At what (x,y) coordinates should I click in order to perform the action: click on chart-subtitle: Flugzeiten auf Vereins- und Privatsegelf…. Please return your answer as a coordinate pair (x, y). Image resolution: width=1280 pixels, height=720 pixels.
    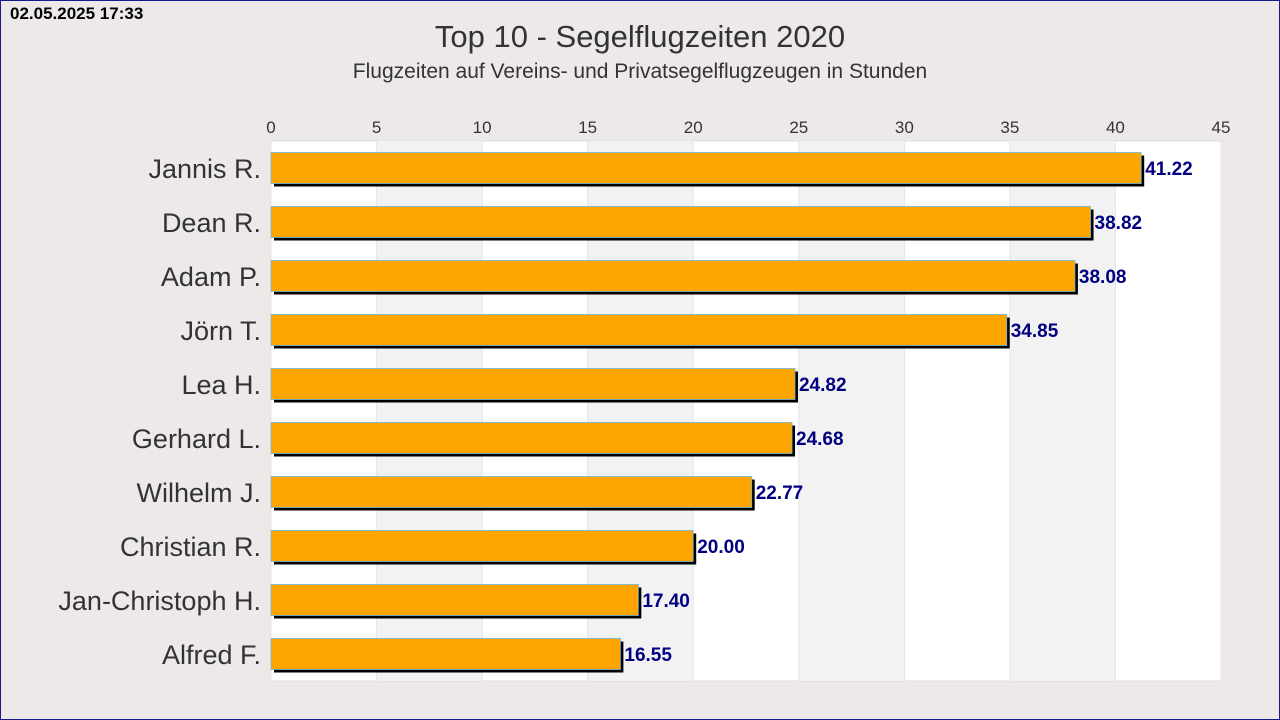
    Looking at the image, I should click on (640, 71).